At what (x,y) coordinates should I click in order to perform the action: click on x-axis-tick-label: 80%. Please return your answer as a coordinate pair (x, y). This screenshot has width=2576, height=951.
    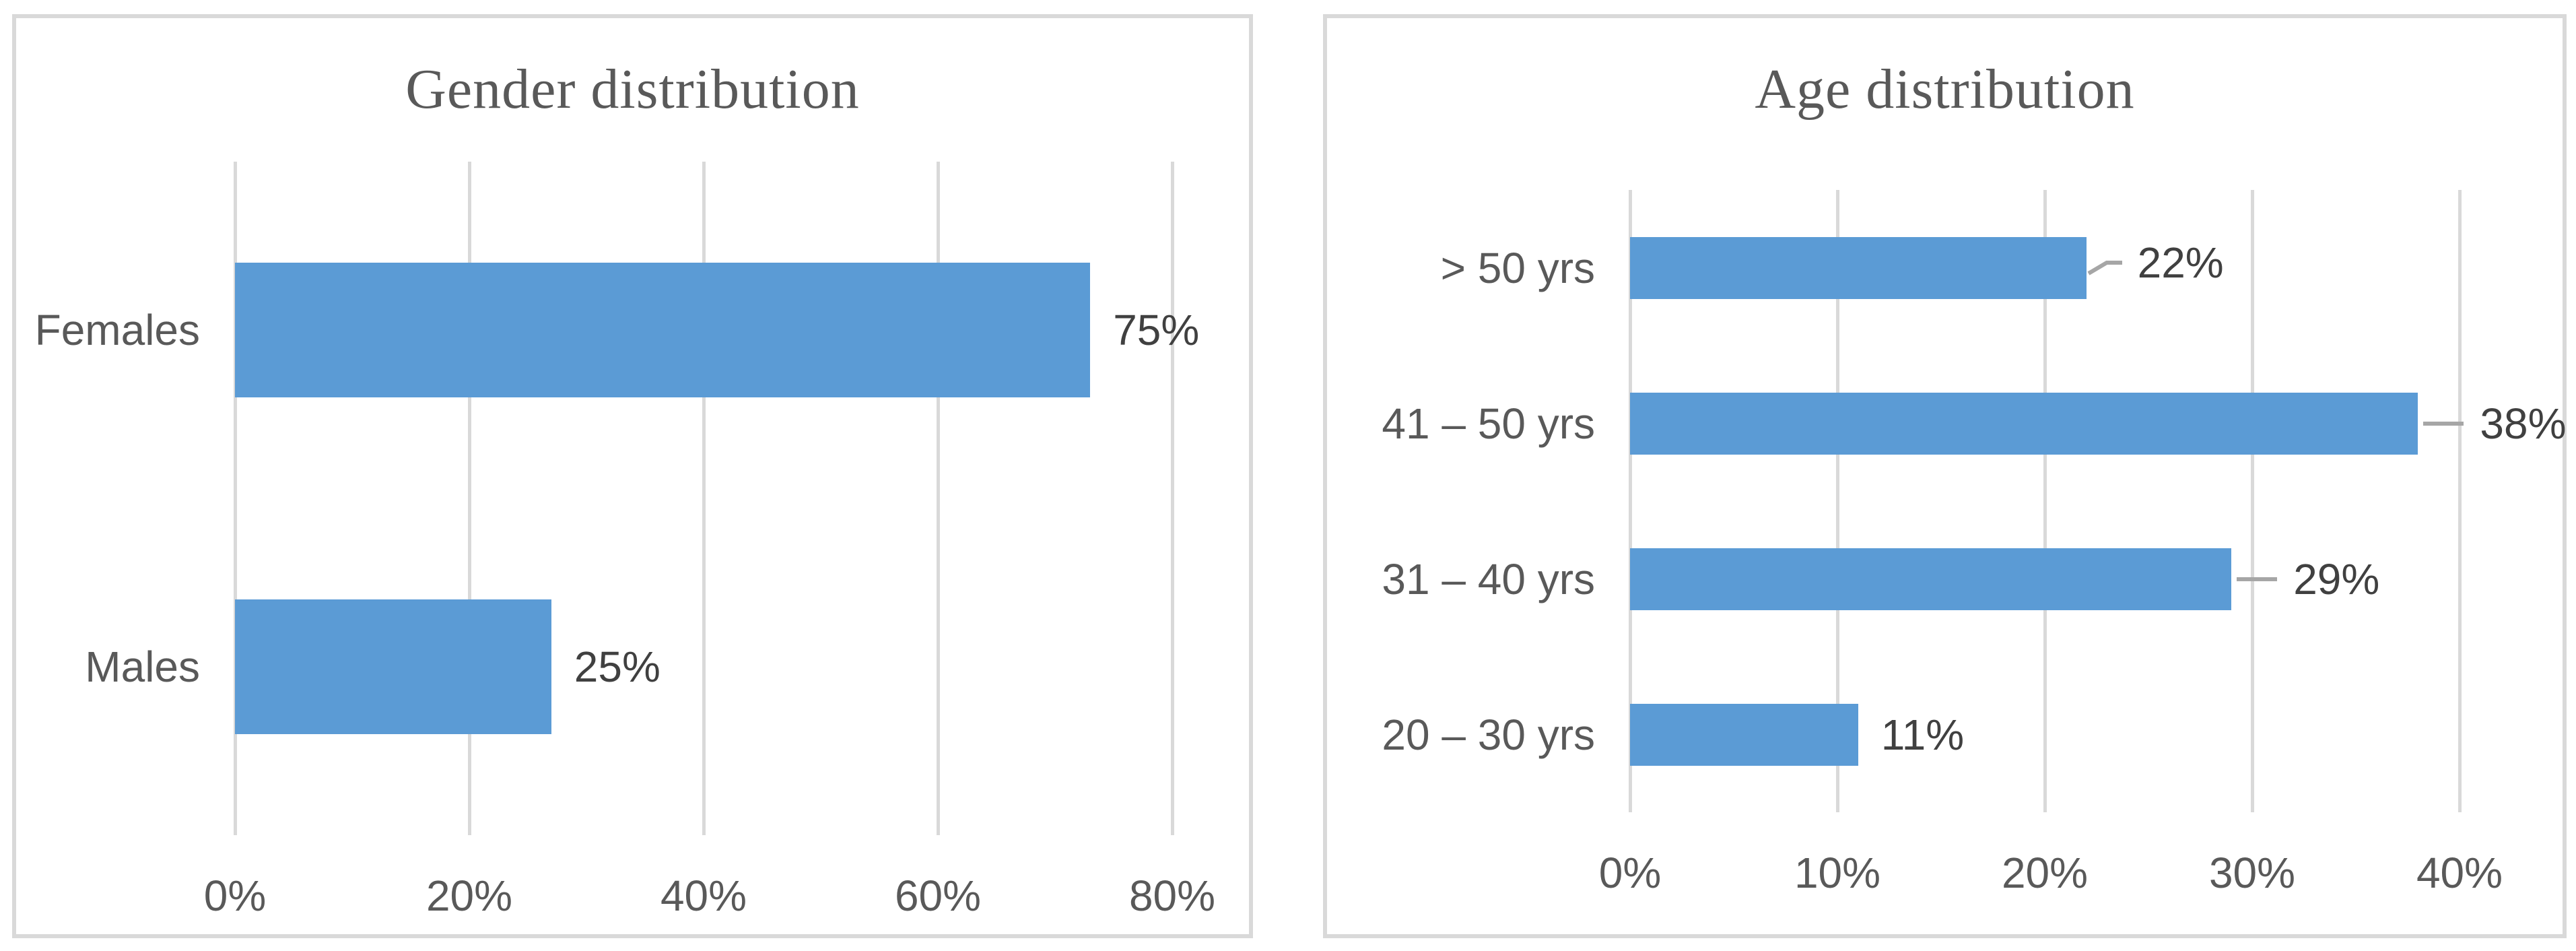
    Looking at the image, I should click on (1172, 896).